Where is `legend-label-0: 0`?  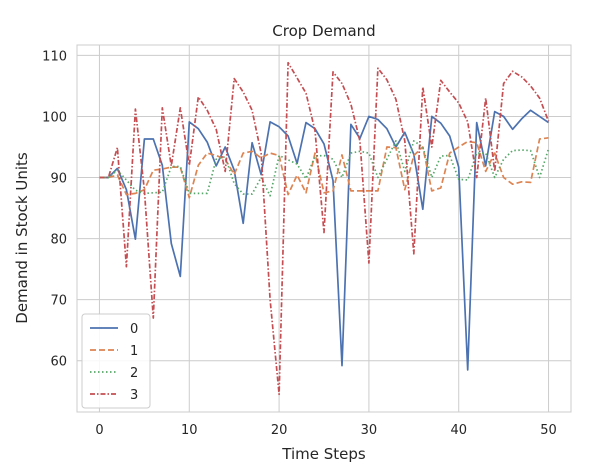
legend-label-0: 0 is located at coordinates (134, 329).